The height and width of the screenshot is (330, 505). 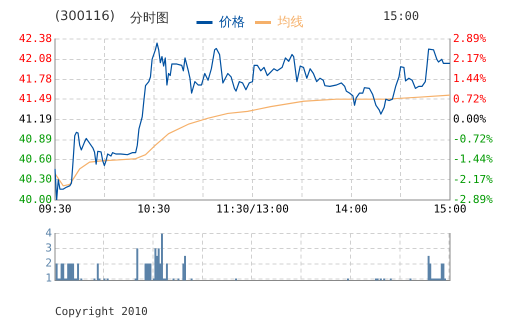 What do you see at coordinates (35, 159) in the screenshot?
I see `y-tick-label: 40.60` at bounding box center [35, 159].